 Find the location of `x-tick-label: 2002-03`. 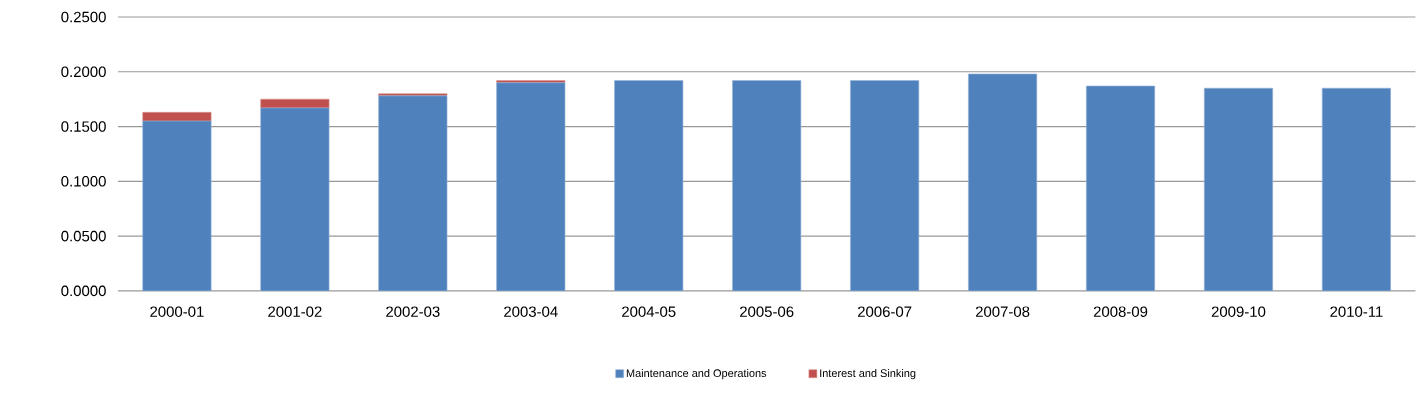

x-tick-label: 2002-03 is located at coordinates (413, 312).